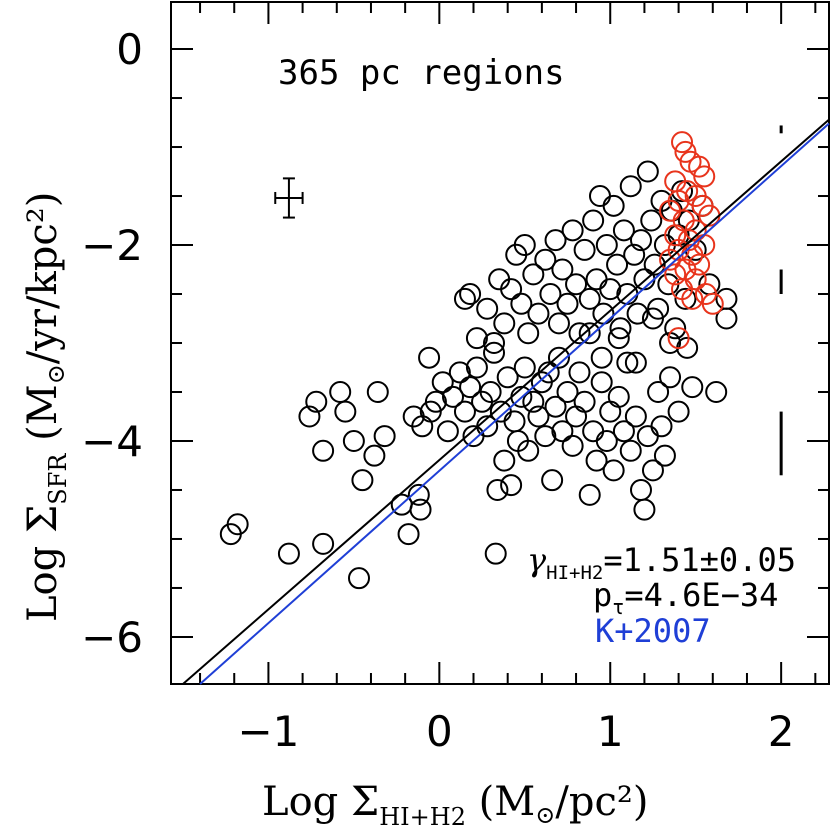  What do you see at coordinates (43, 278) in the screenshot?
I see `y-label-tail: /yr/kpc²)` at bounding box center [43, 278].